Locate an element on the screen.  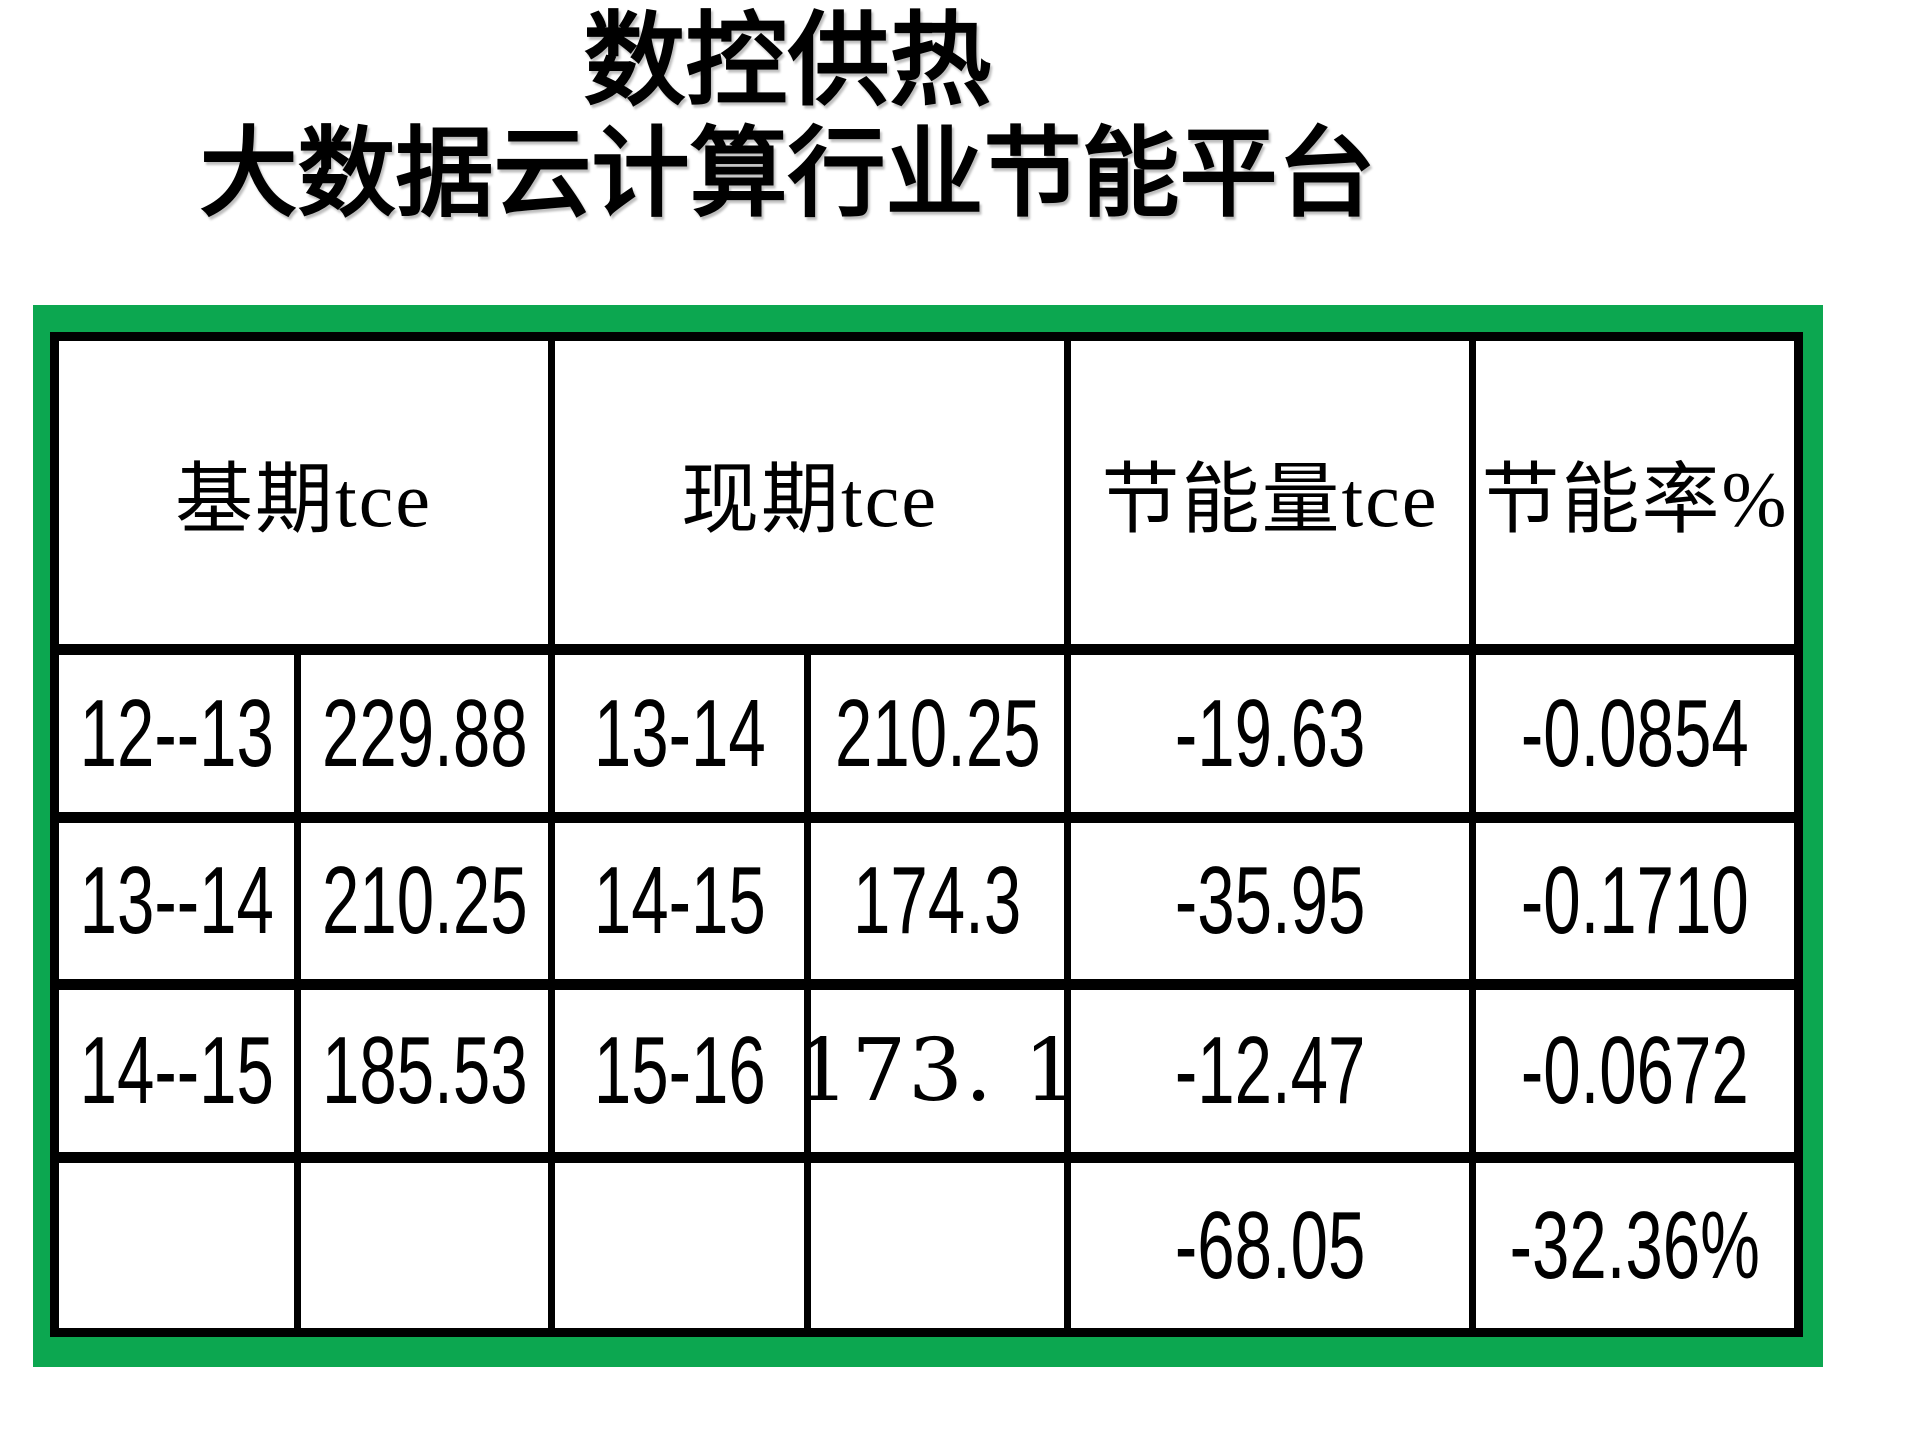
current-period-range: 14-15 is located at coordinates (679, 901).